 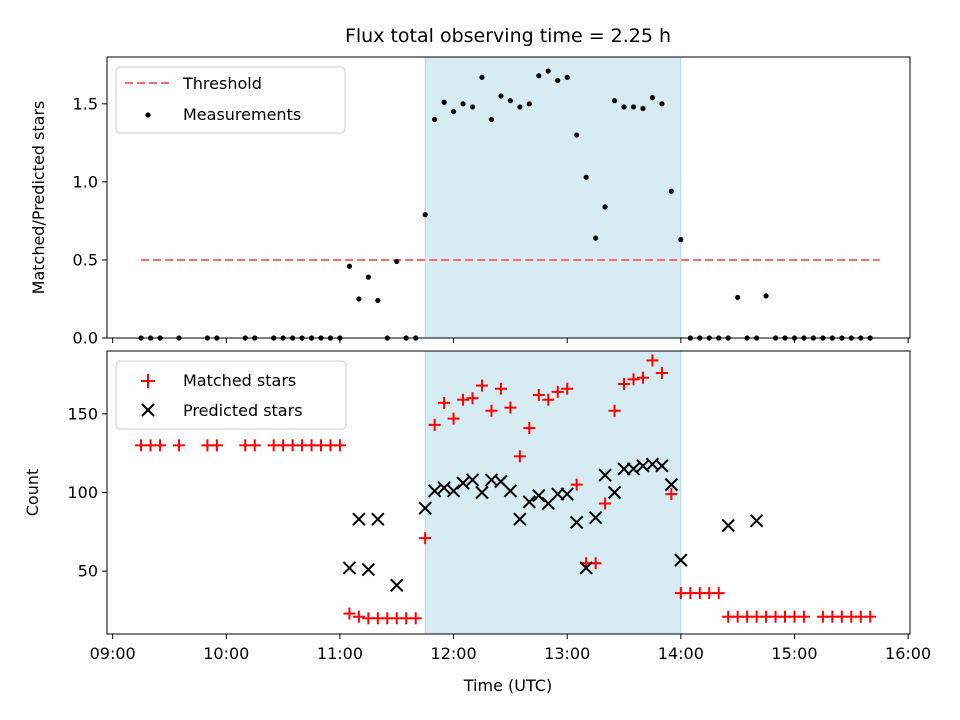 What do you see at coordinates (38, 198) in the screenshot?
I see `y-axis-title-top: Matched/Predicted stars` at bounding box center [38, 198].